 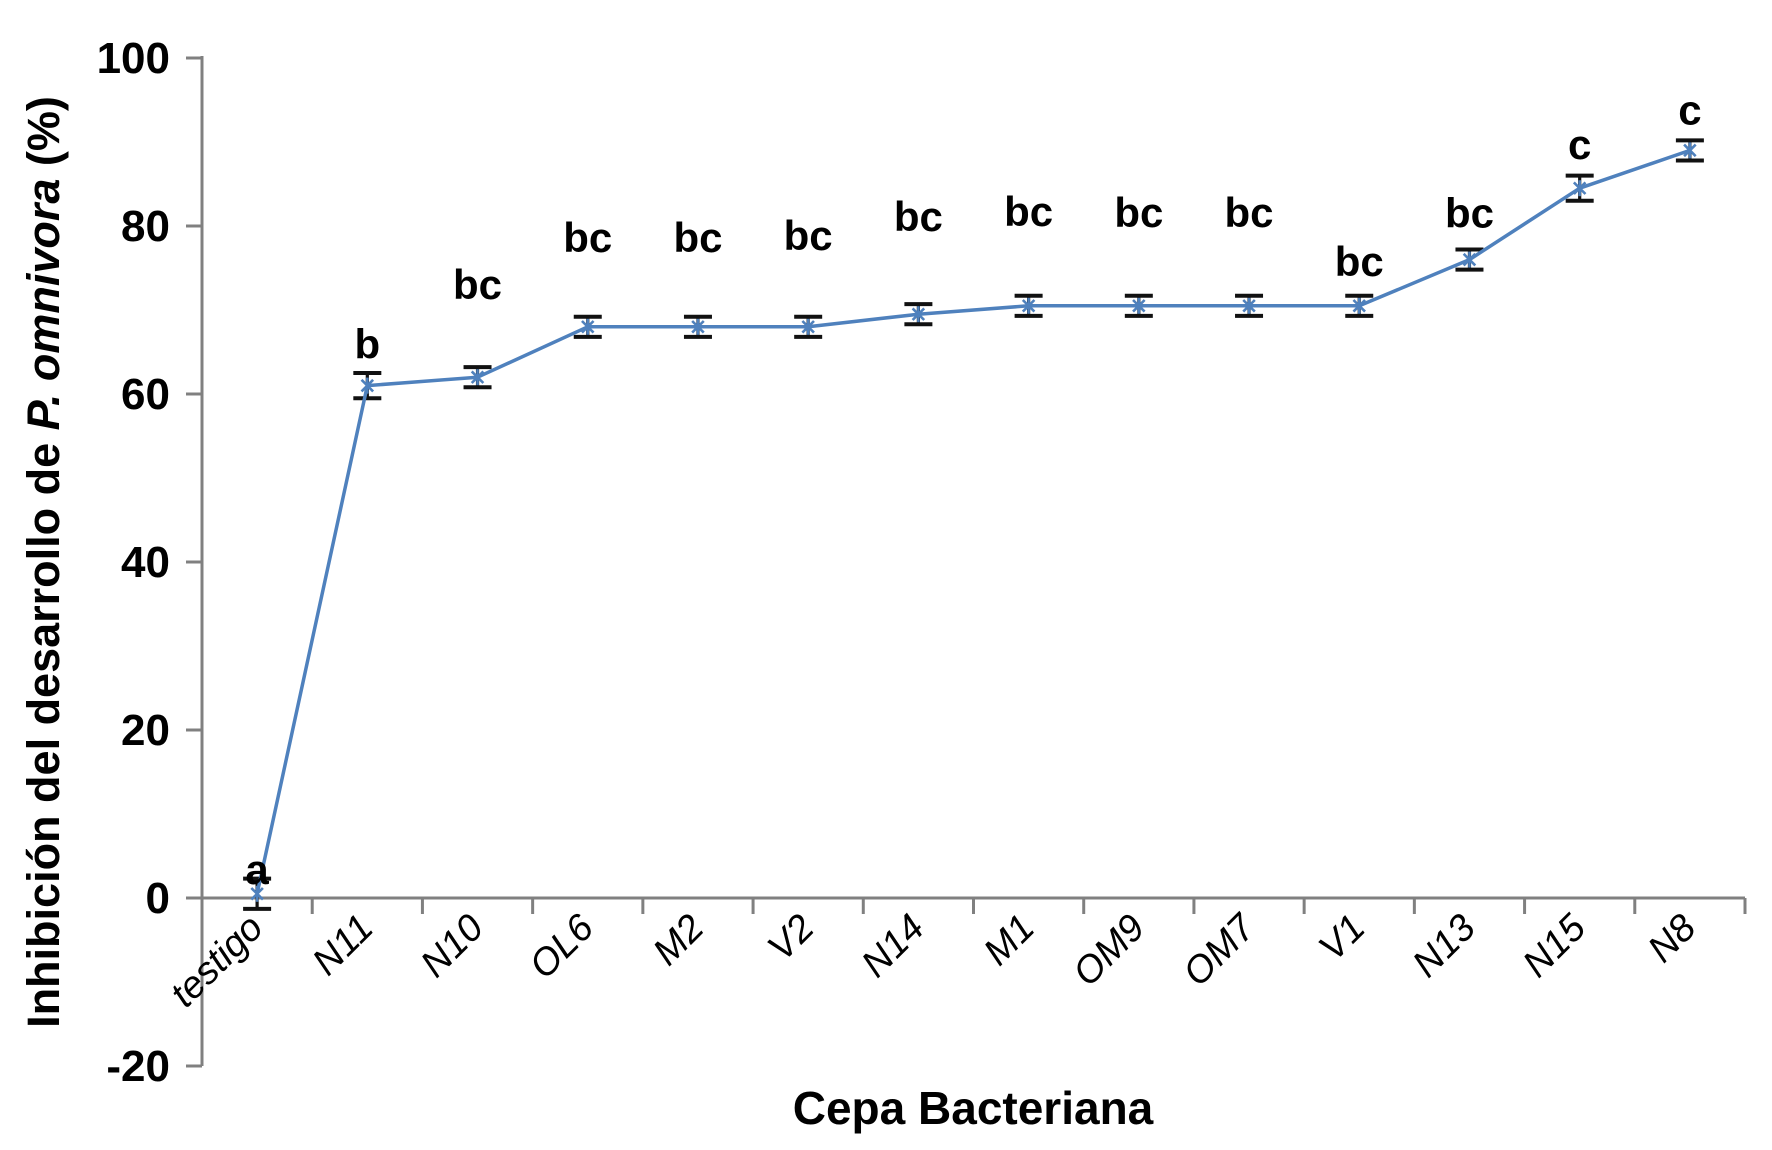 What do you see at coordinates (367, 344) in the screenshot?
I see `significance-letter: b` at bounding box center [367, 344].